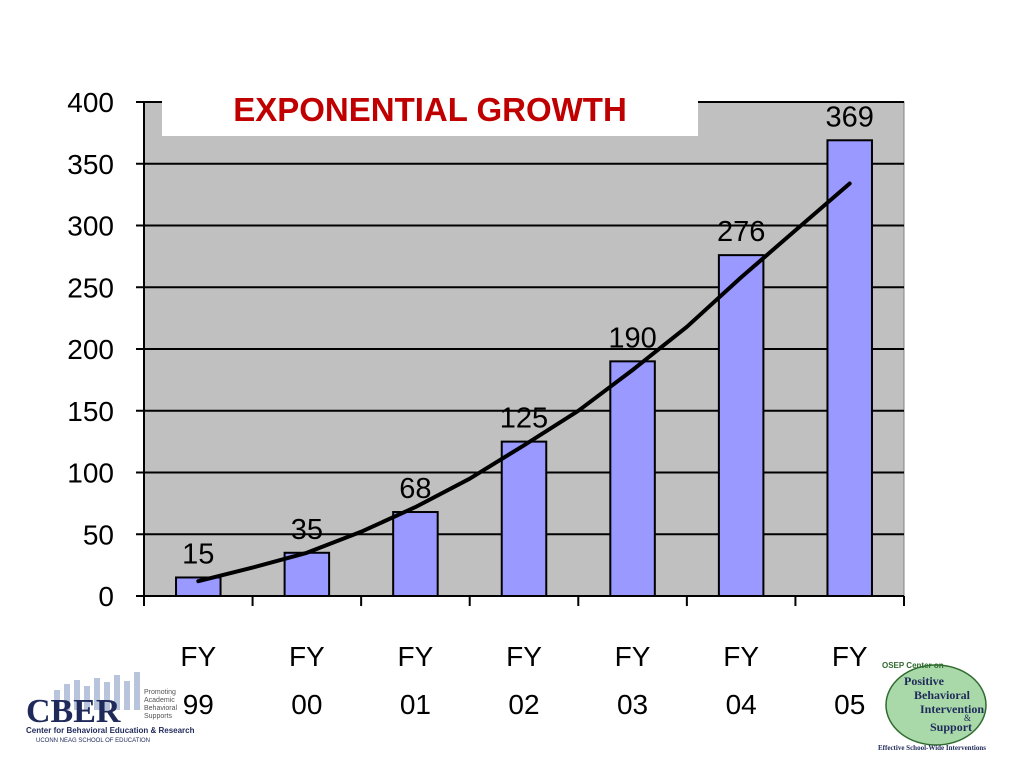  I want to click on x-tick-label-0-0: FY, so click(198, 656).